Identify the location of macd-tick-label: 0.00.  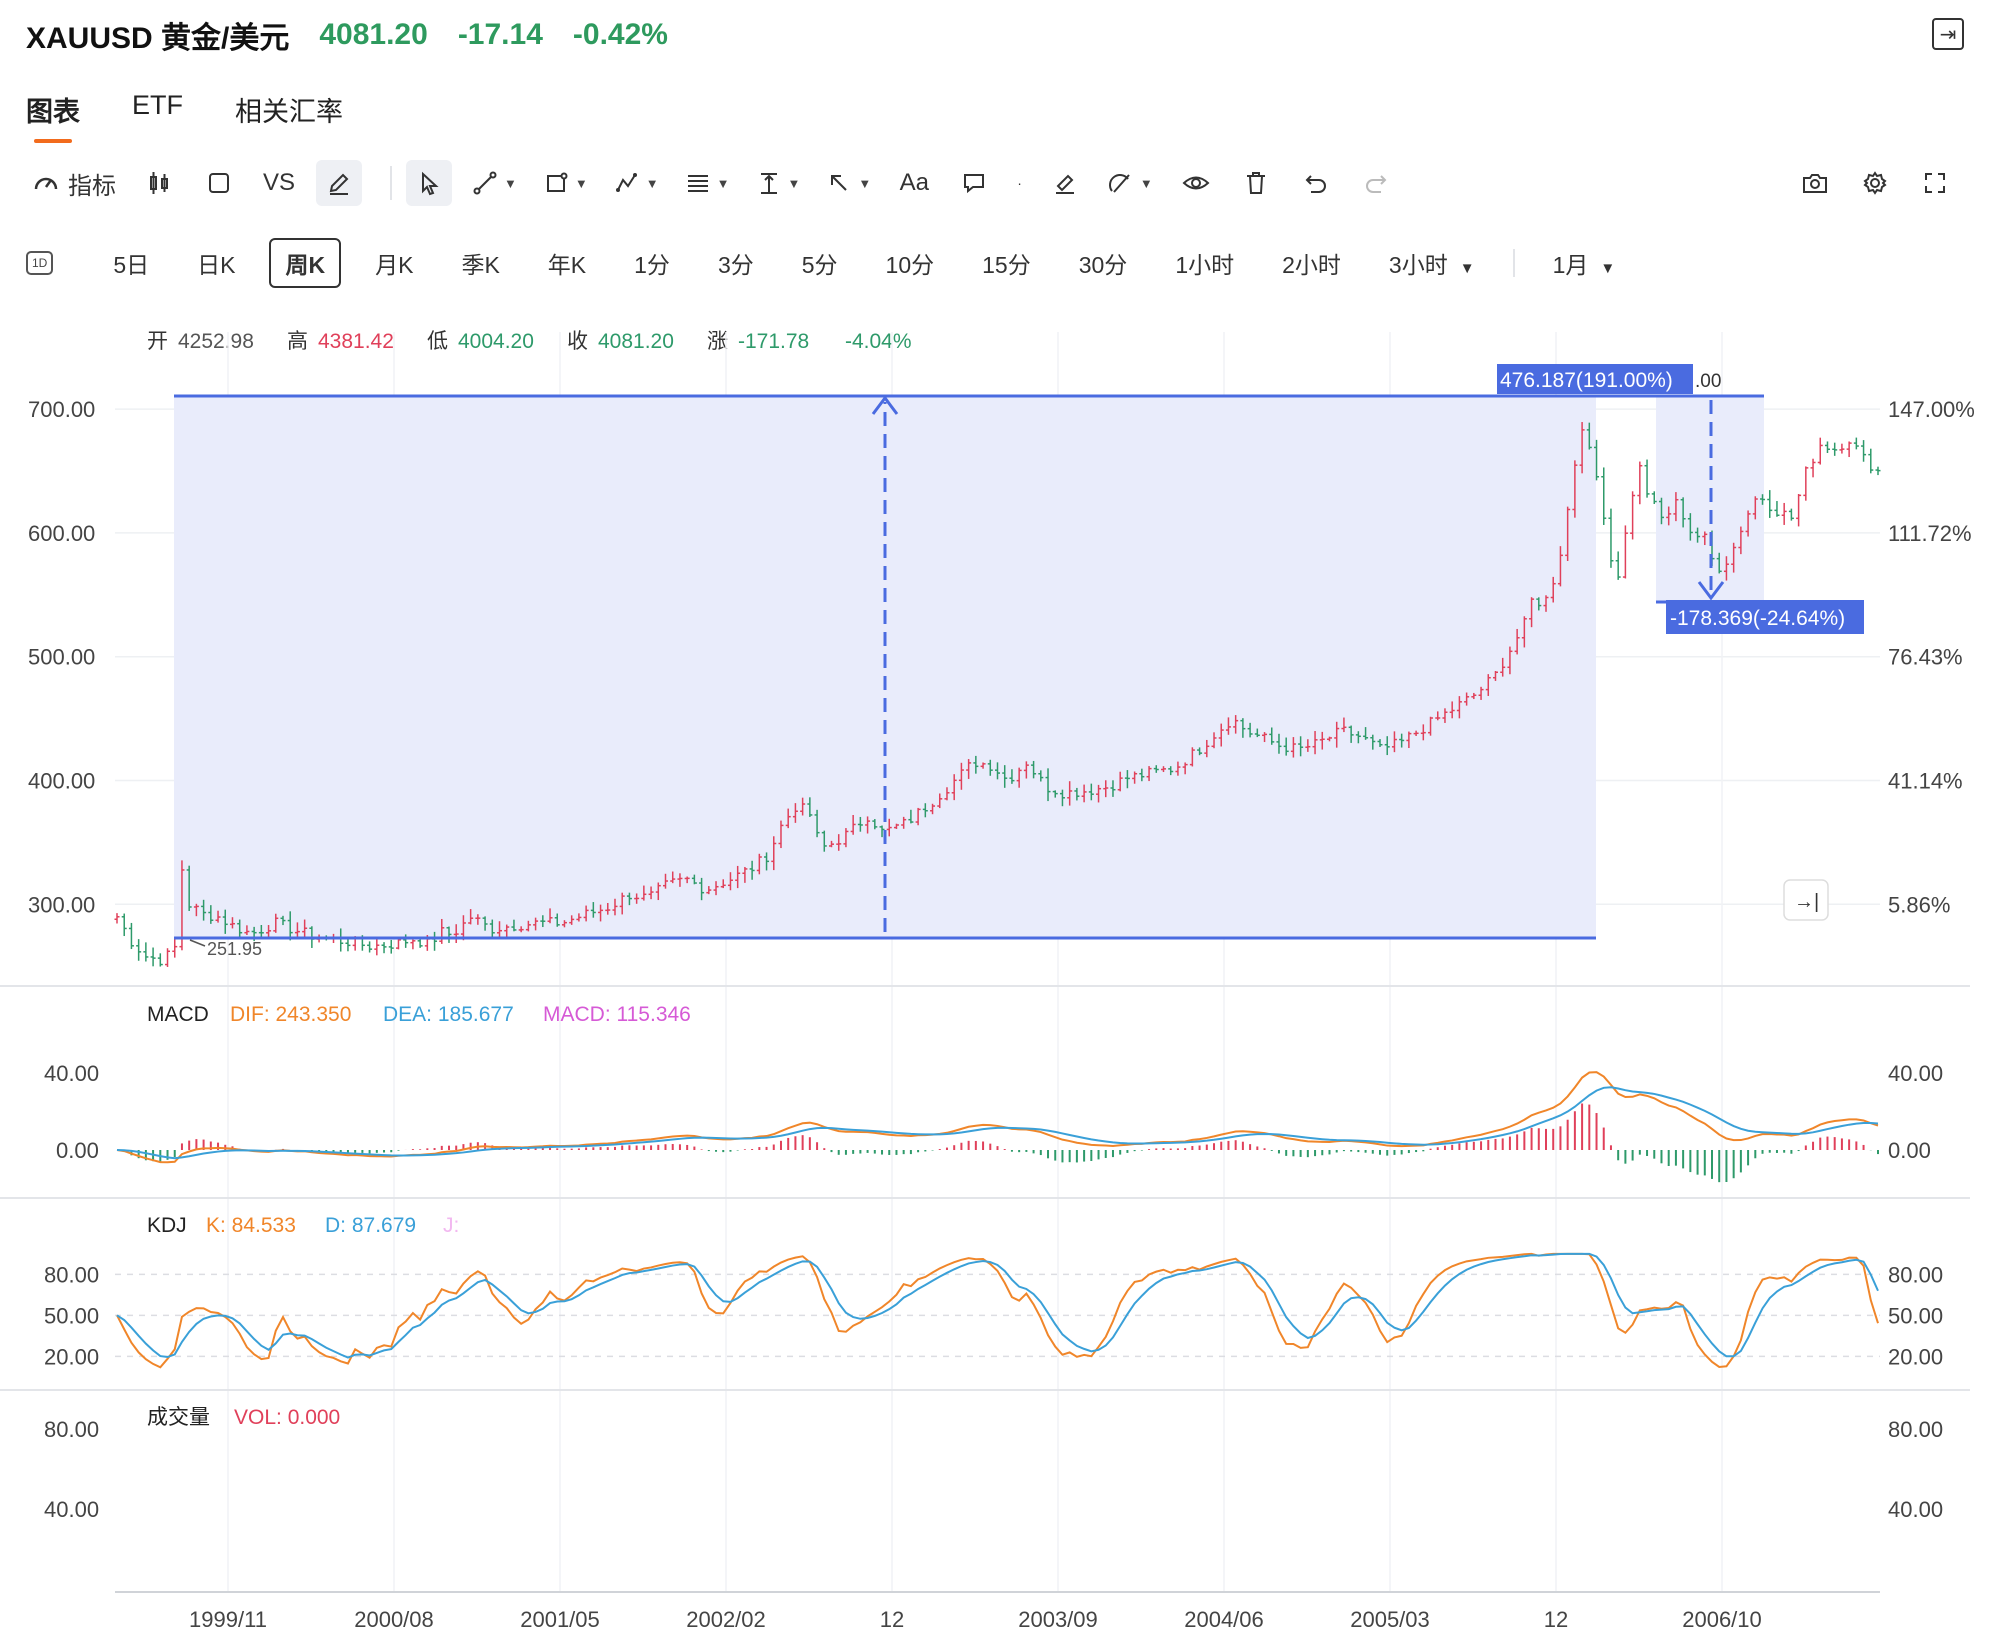
(77, 1150).